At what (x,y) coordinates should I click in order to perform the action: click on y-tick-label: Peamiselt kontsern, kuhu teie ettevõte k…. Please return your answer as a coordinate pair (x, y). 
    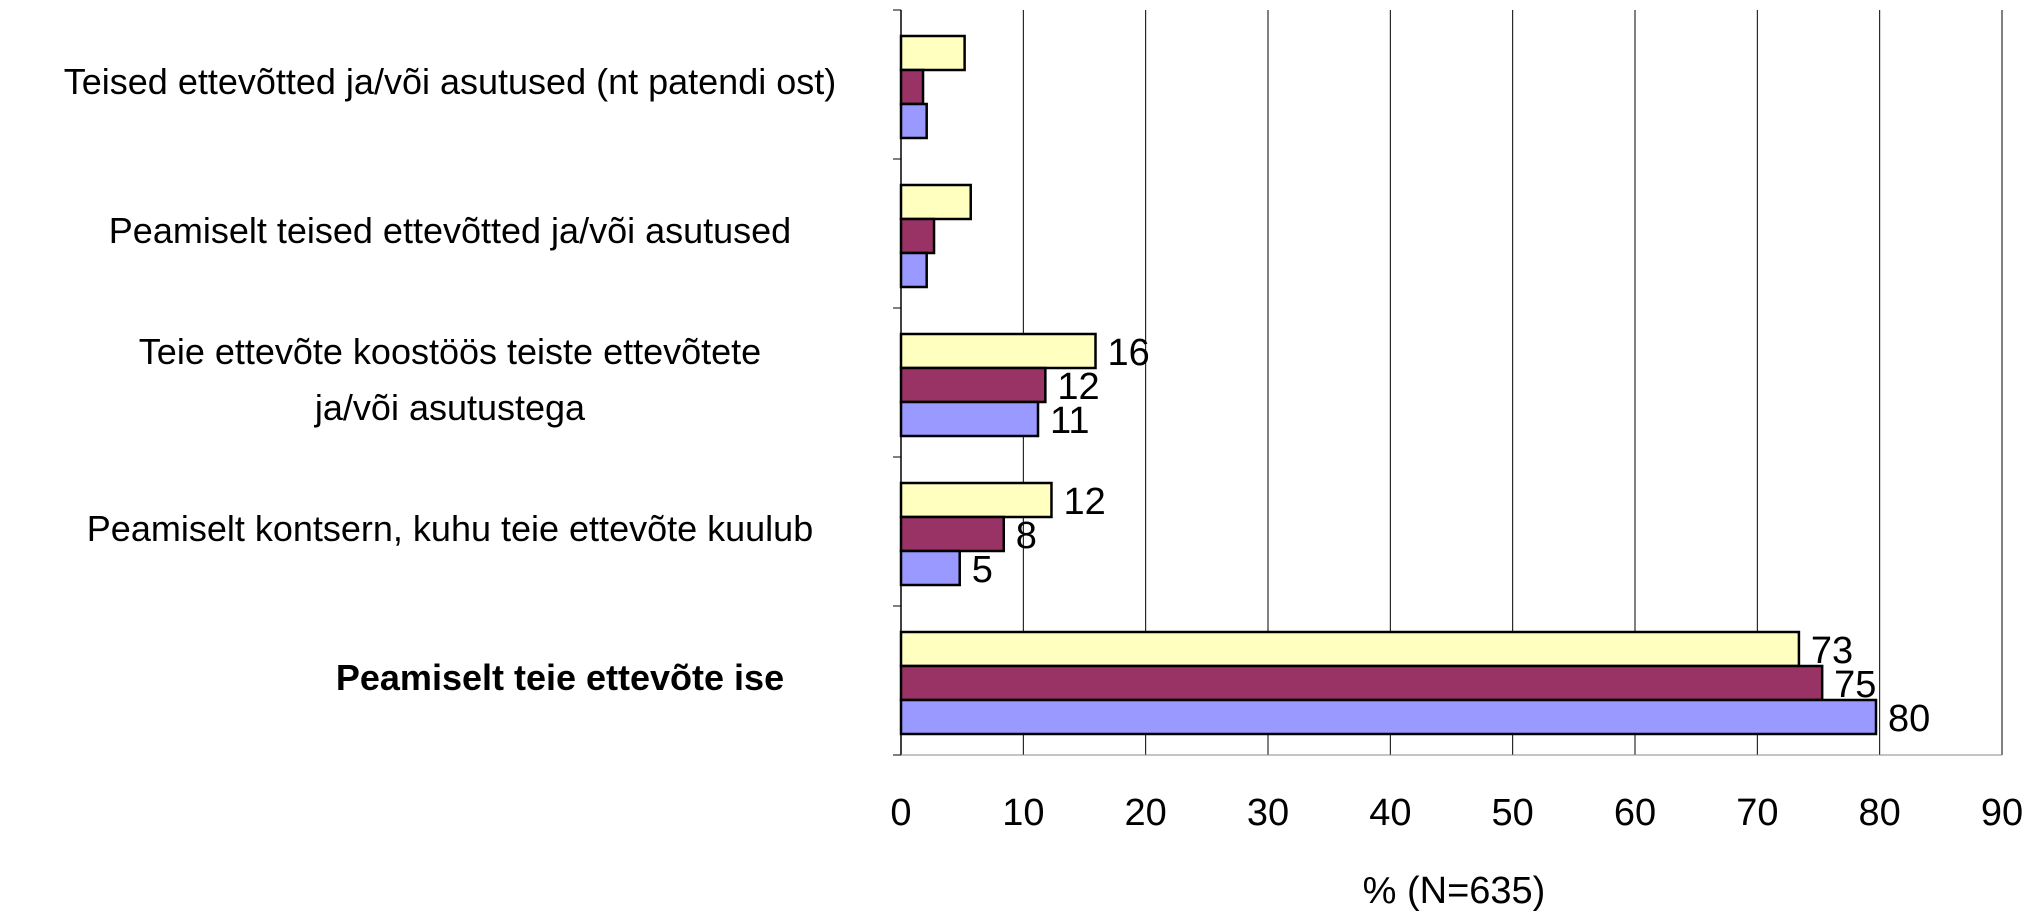
    Looking at the image, I should click on (450, 528).